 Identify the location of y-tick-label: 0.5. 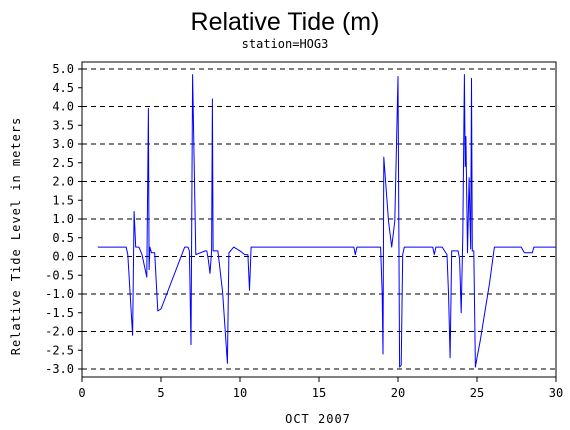
(63, 238).